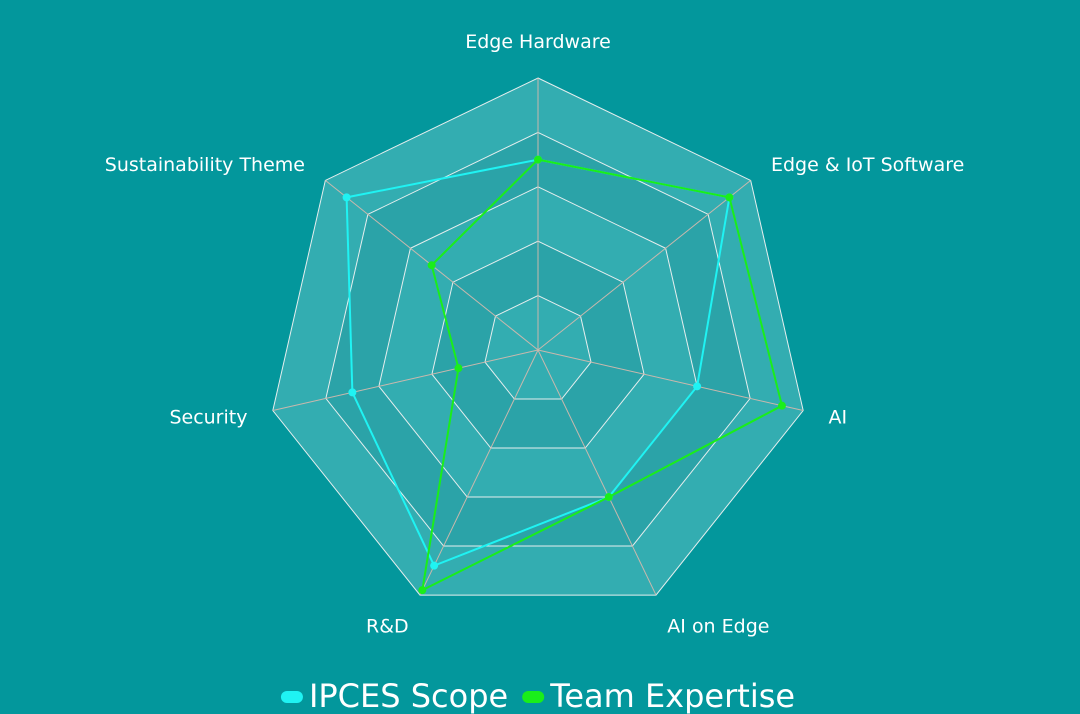  I want to click on legend-label: IPCES Scope, so click(408, 695).